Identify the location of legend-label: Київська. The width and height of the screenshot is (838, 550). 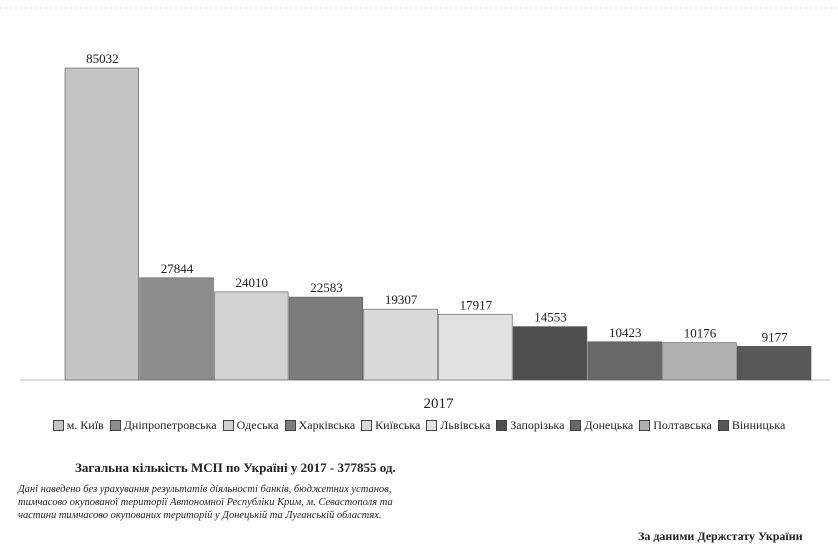
(398, 425).